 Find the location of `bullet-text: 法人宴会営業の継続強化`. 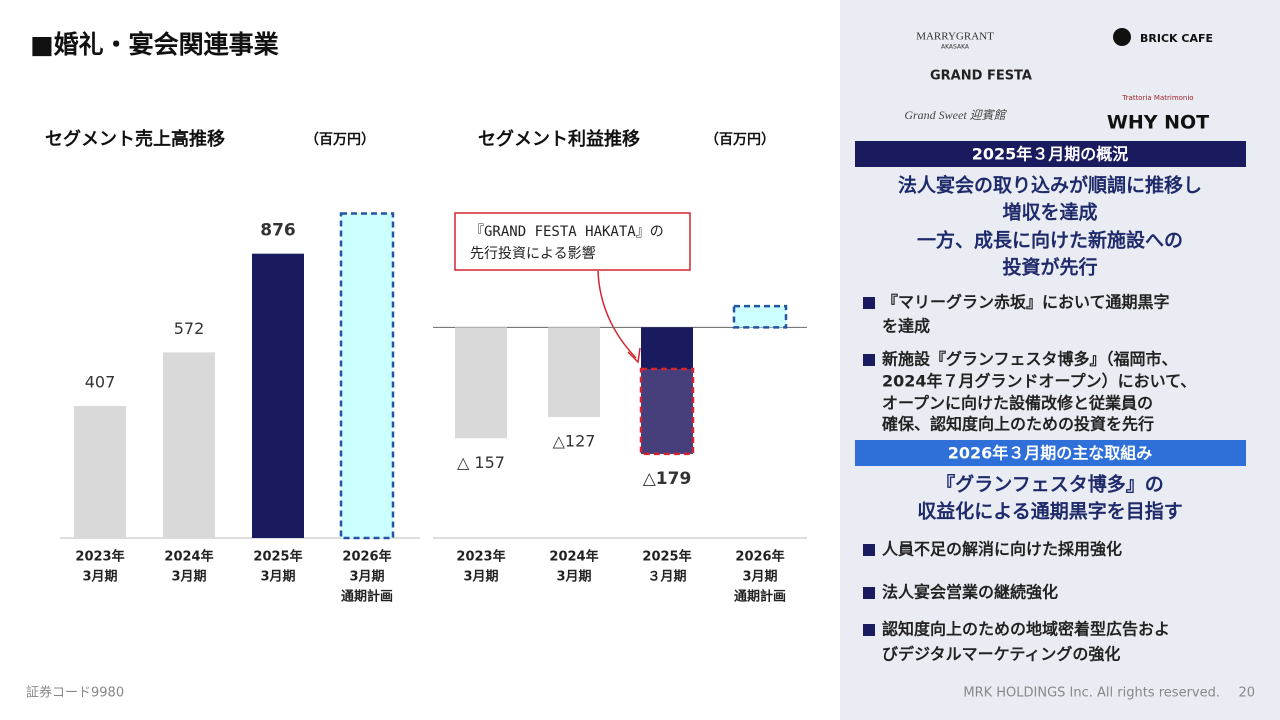

bullet-text: 法人宴会営業の継続強化 is located at coordinates (970, 592).